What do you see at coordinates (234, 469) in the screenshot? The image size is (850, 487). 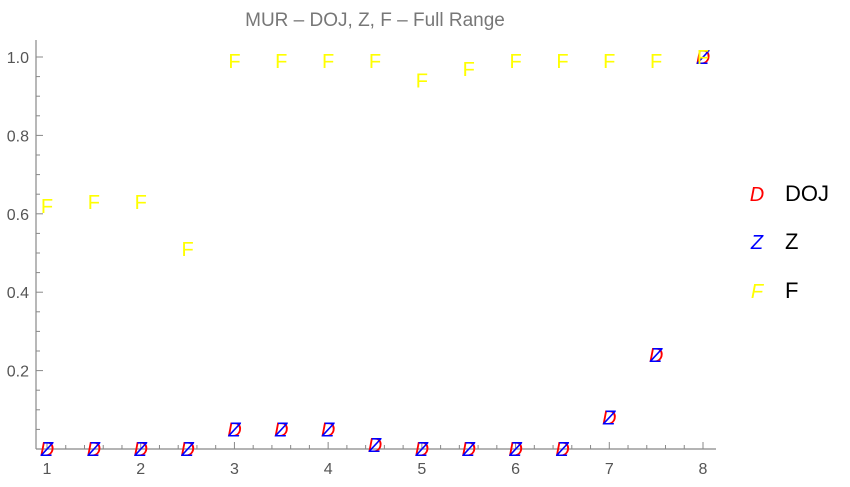 I see `x-tick-label: 3` at bounding box center [234, 469].